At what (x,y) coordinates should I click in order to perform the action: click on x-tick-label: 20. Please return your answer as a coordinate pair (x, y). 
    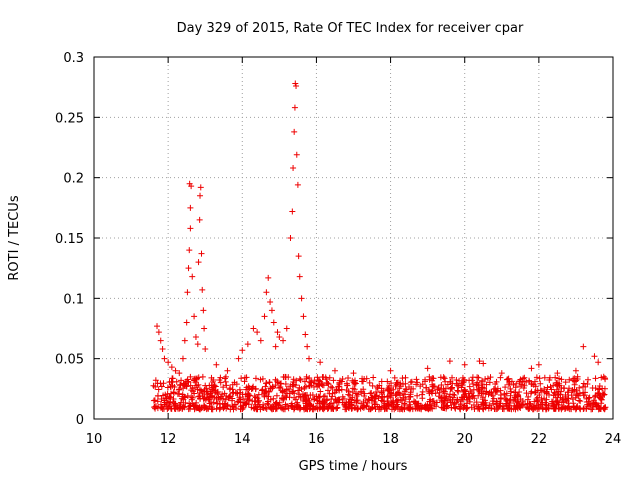
    Looking at the image, I should click on (464, 439).